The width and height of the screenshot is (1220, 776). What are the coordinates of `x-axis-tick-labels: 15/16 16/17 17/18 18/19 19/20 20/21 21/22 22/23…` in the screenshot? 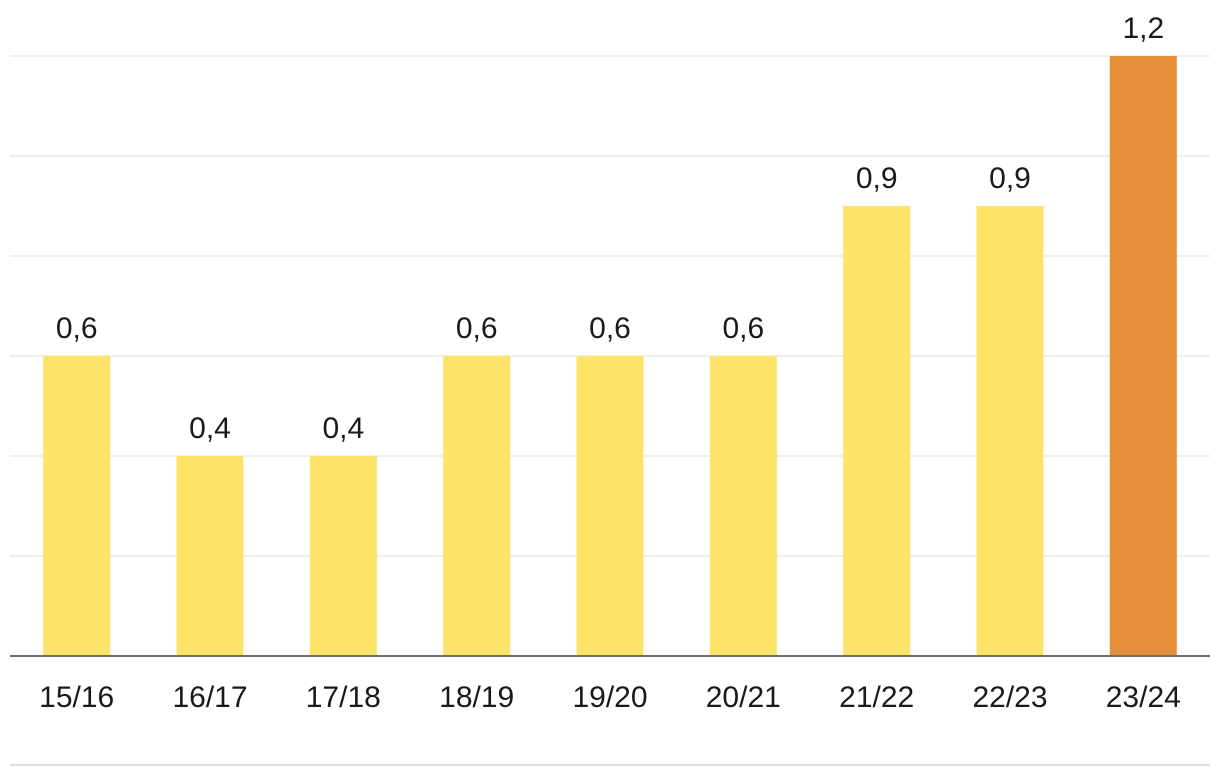 It's located at (610, 697).